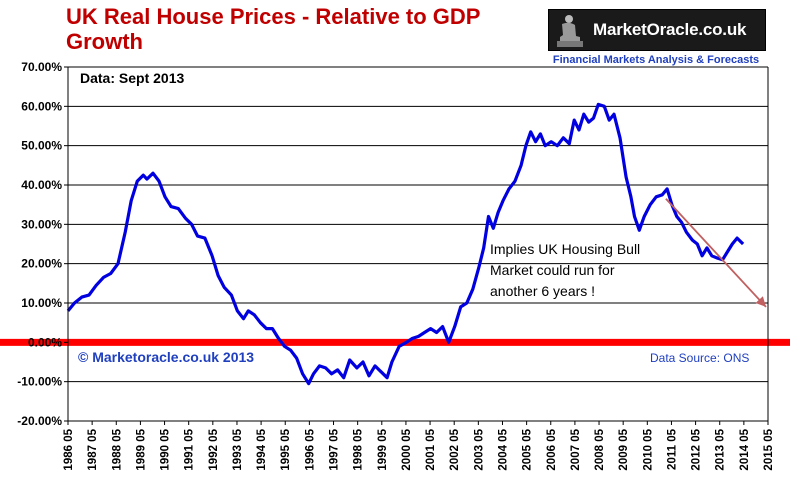 This screenshot has height=480, width=800. I want to click on y-tick-label: 30.00%, so click(41, 224).